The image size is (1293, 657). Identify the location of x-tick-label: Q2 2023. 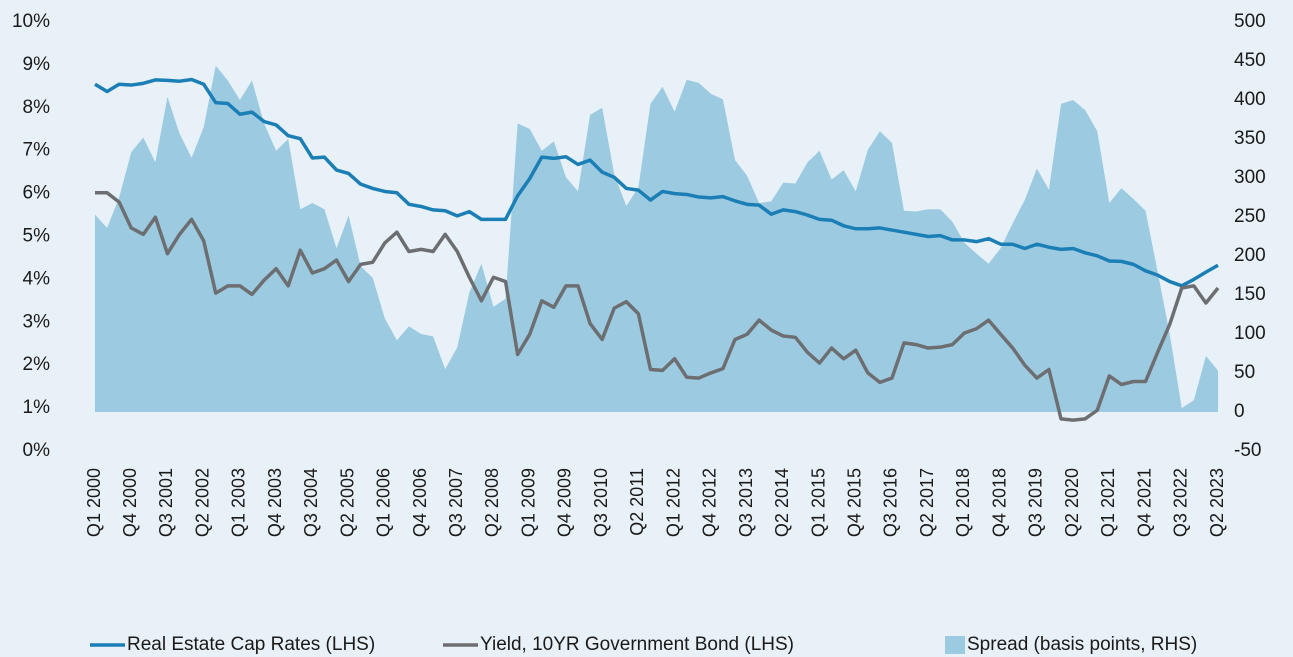
(1217, 502).